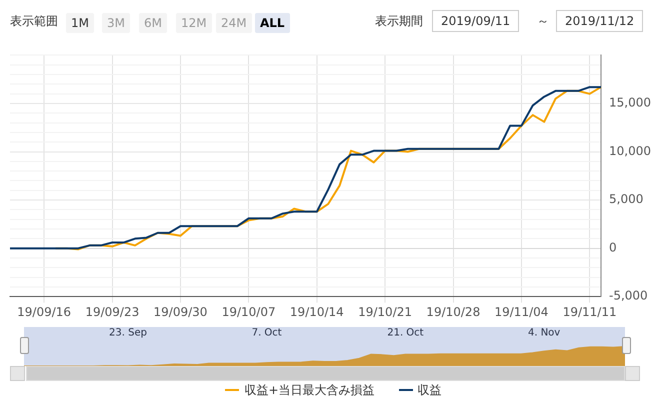 The width and height of the screenshot is (667, 401). I want to click on x-tick-label: 19/10/07, so click(249, 311).